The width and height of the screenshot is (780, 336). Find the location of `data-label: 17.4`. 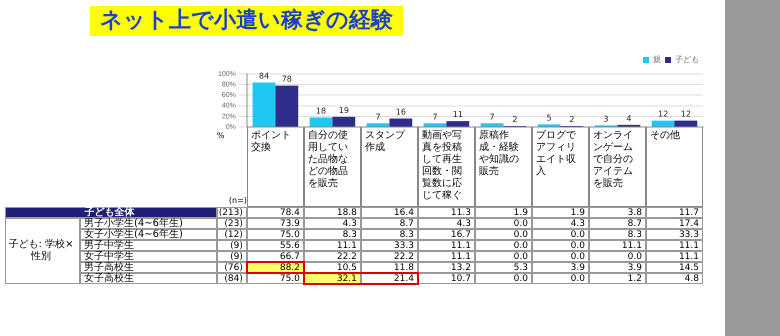

data-label: 17.4 is located at coordinates (674, 223).